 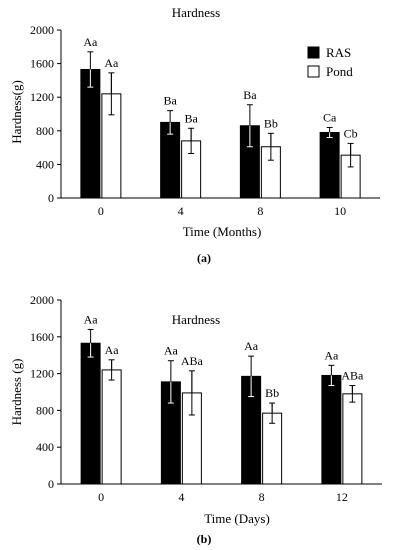 What do you see at coordinates (339, 71) in the screenshot?
I see `legend-label-pond: Pond` at bounding box center [339, 71].